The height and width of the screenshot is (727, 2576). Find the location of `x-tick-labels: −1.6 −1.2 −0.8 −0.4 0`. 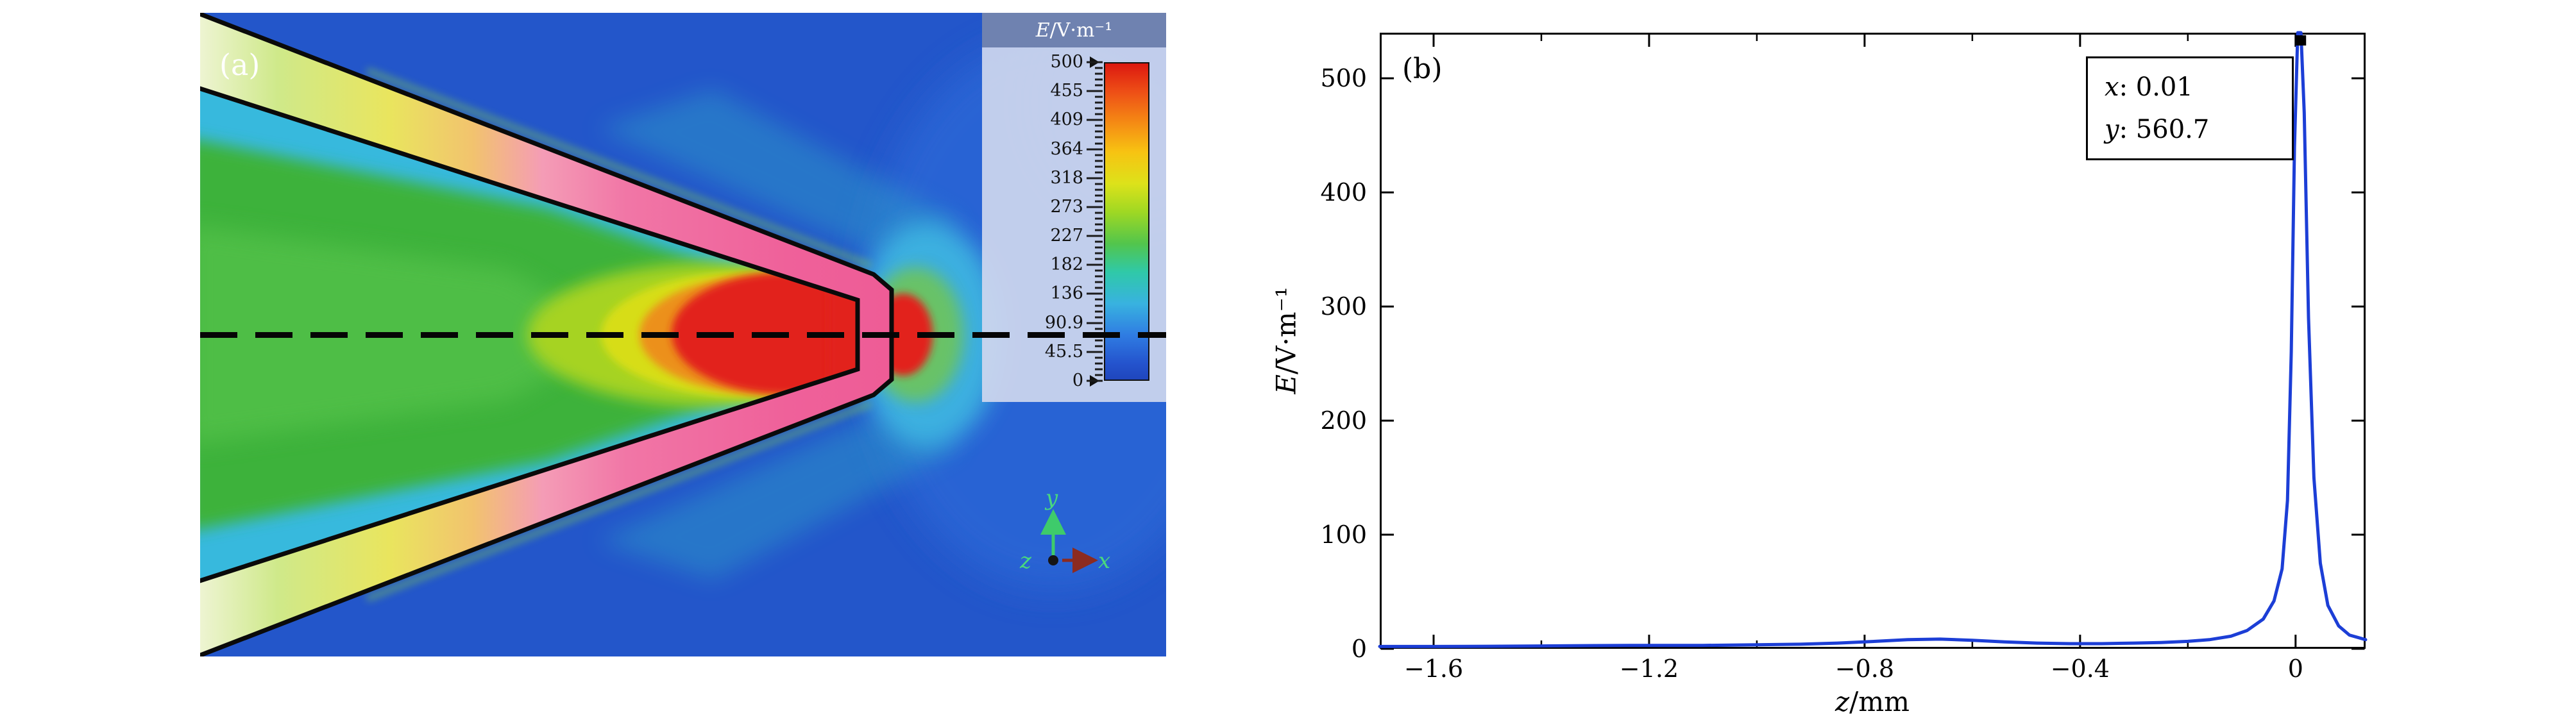

x-tick-labels: −1.6 −1.2 −0.8 −0.4 0 is located at coordinates (1853, 669).